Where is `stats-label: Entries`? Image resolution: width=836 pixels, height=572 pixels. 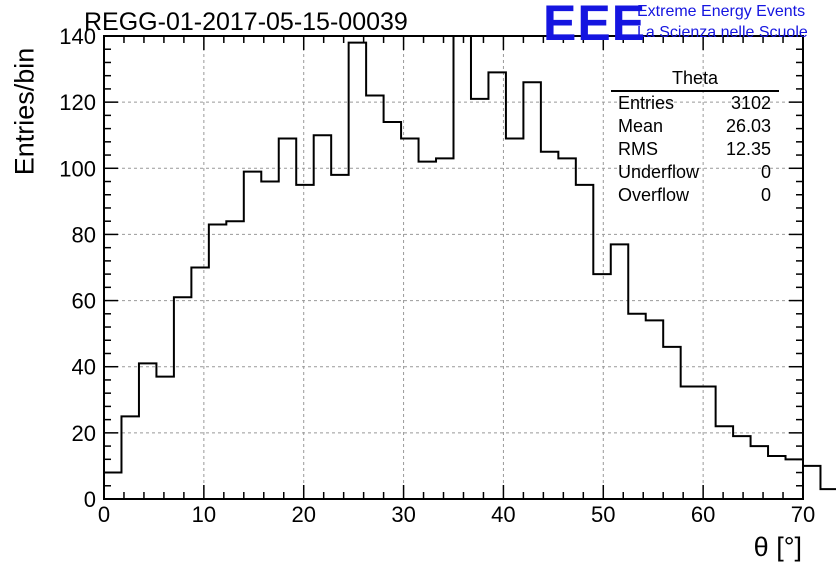
stats-label: Entries is located at coordinates (646, 103).